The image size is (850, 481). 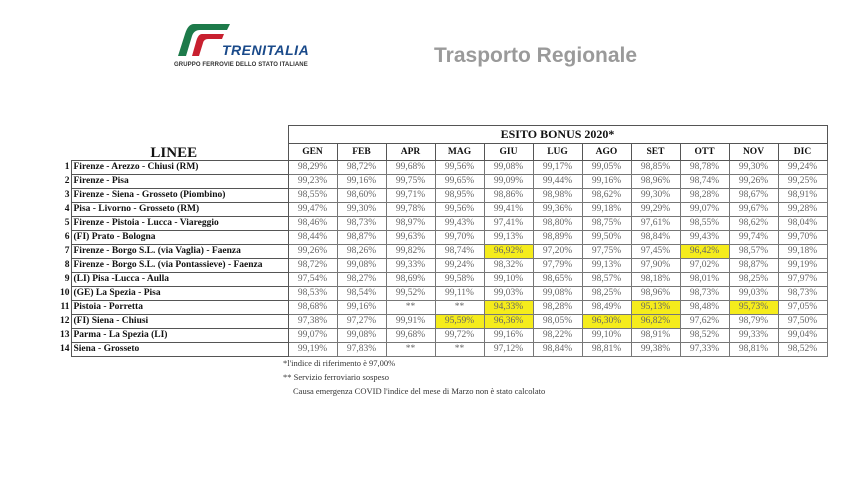 What do you see at coordinates (753, 237) in the screenshot?
I see `value-cell: 99,74%` at bounding box center [753, 237].